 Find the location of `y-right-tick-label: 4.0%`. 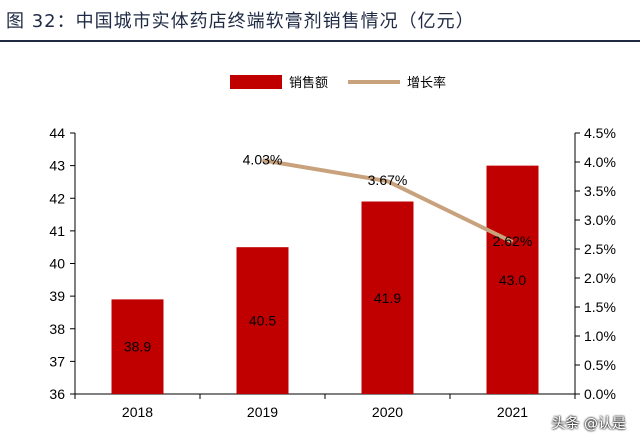

y-right-tick-label: 4.0% is located at coordinates (600, 162).